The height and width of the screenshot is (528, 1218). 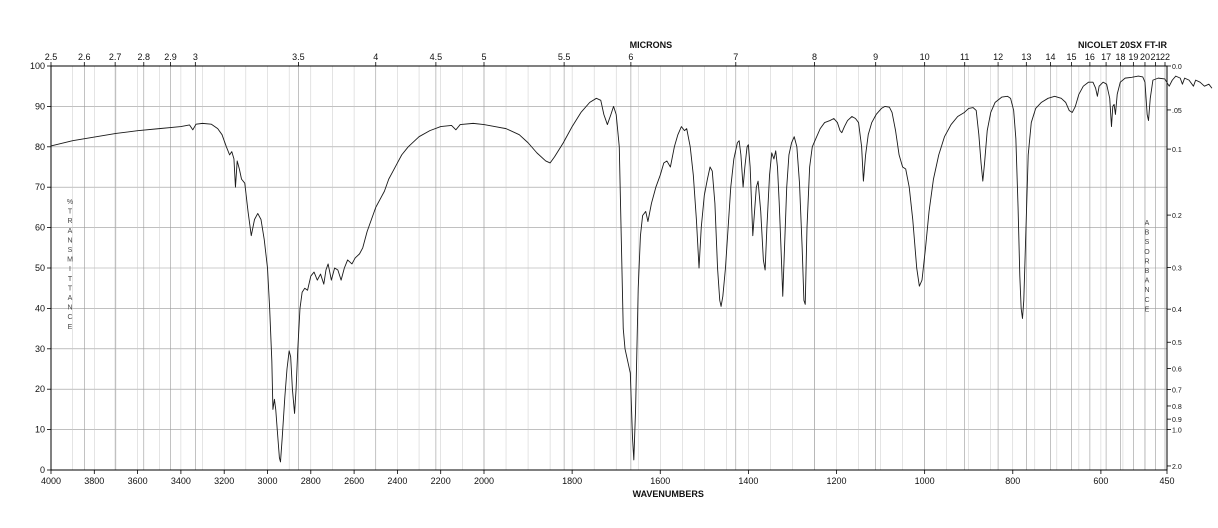 I want to click on micron-tick-label: 7, so click(x=735, y=57).